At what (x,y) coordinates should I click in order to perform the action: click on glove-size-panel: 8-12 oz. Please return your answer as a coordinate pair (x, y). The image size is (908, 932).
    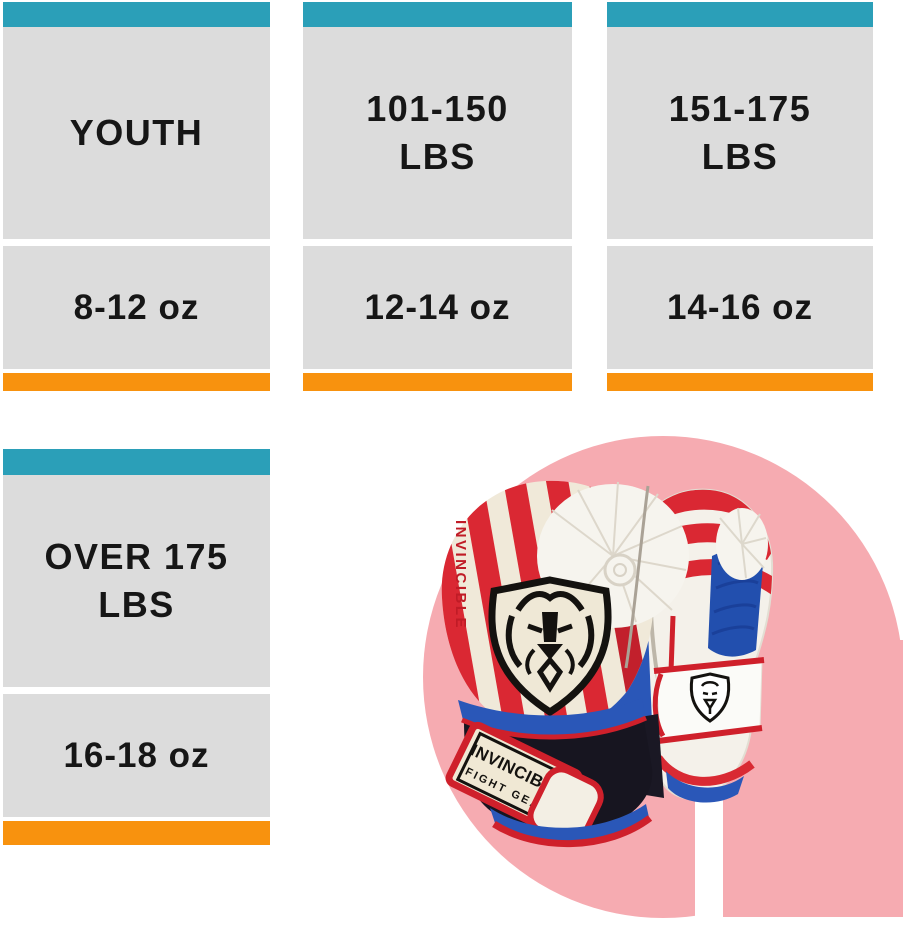
    Looking at the image, I should click on (136, 307).